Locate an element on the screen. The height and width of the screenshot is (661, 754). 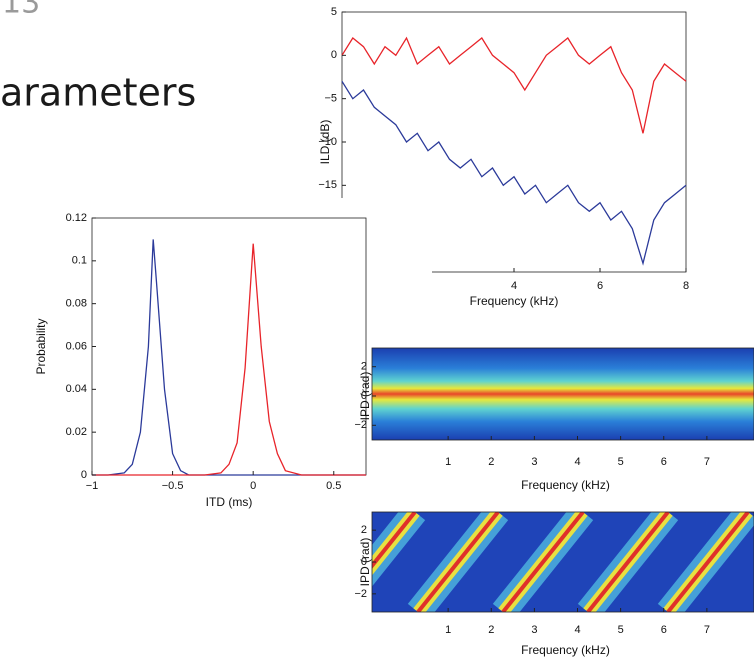
slide-title: arameters is located at coordinates (98, 93).